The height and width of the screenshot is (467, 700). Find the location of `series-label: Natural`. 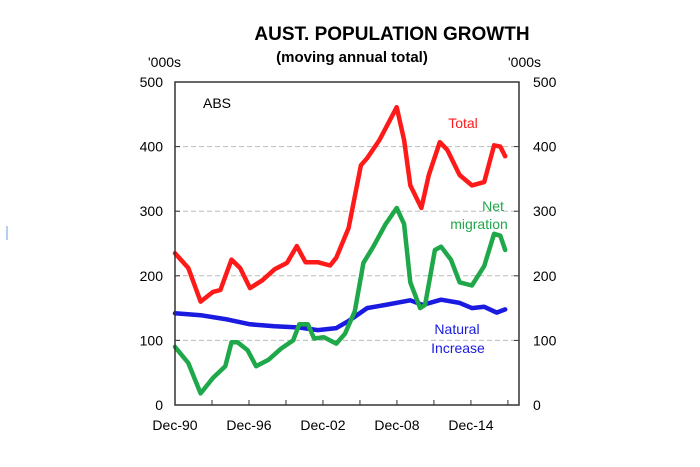

series-label: Natural is located at coordinates (456, 329).